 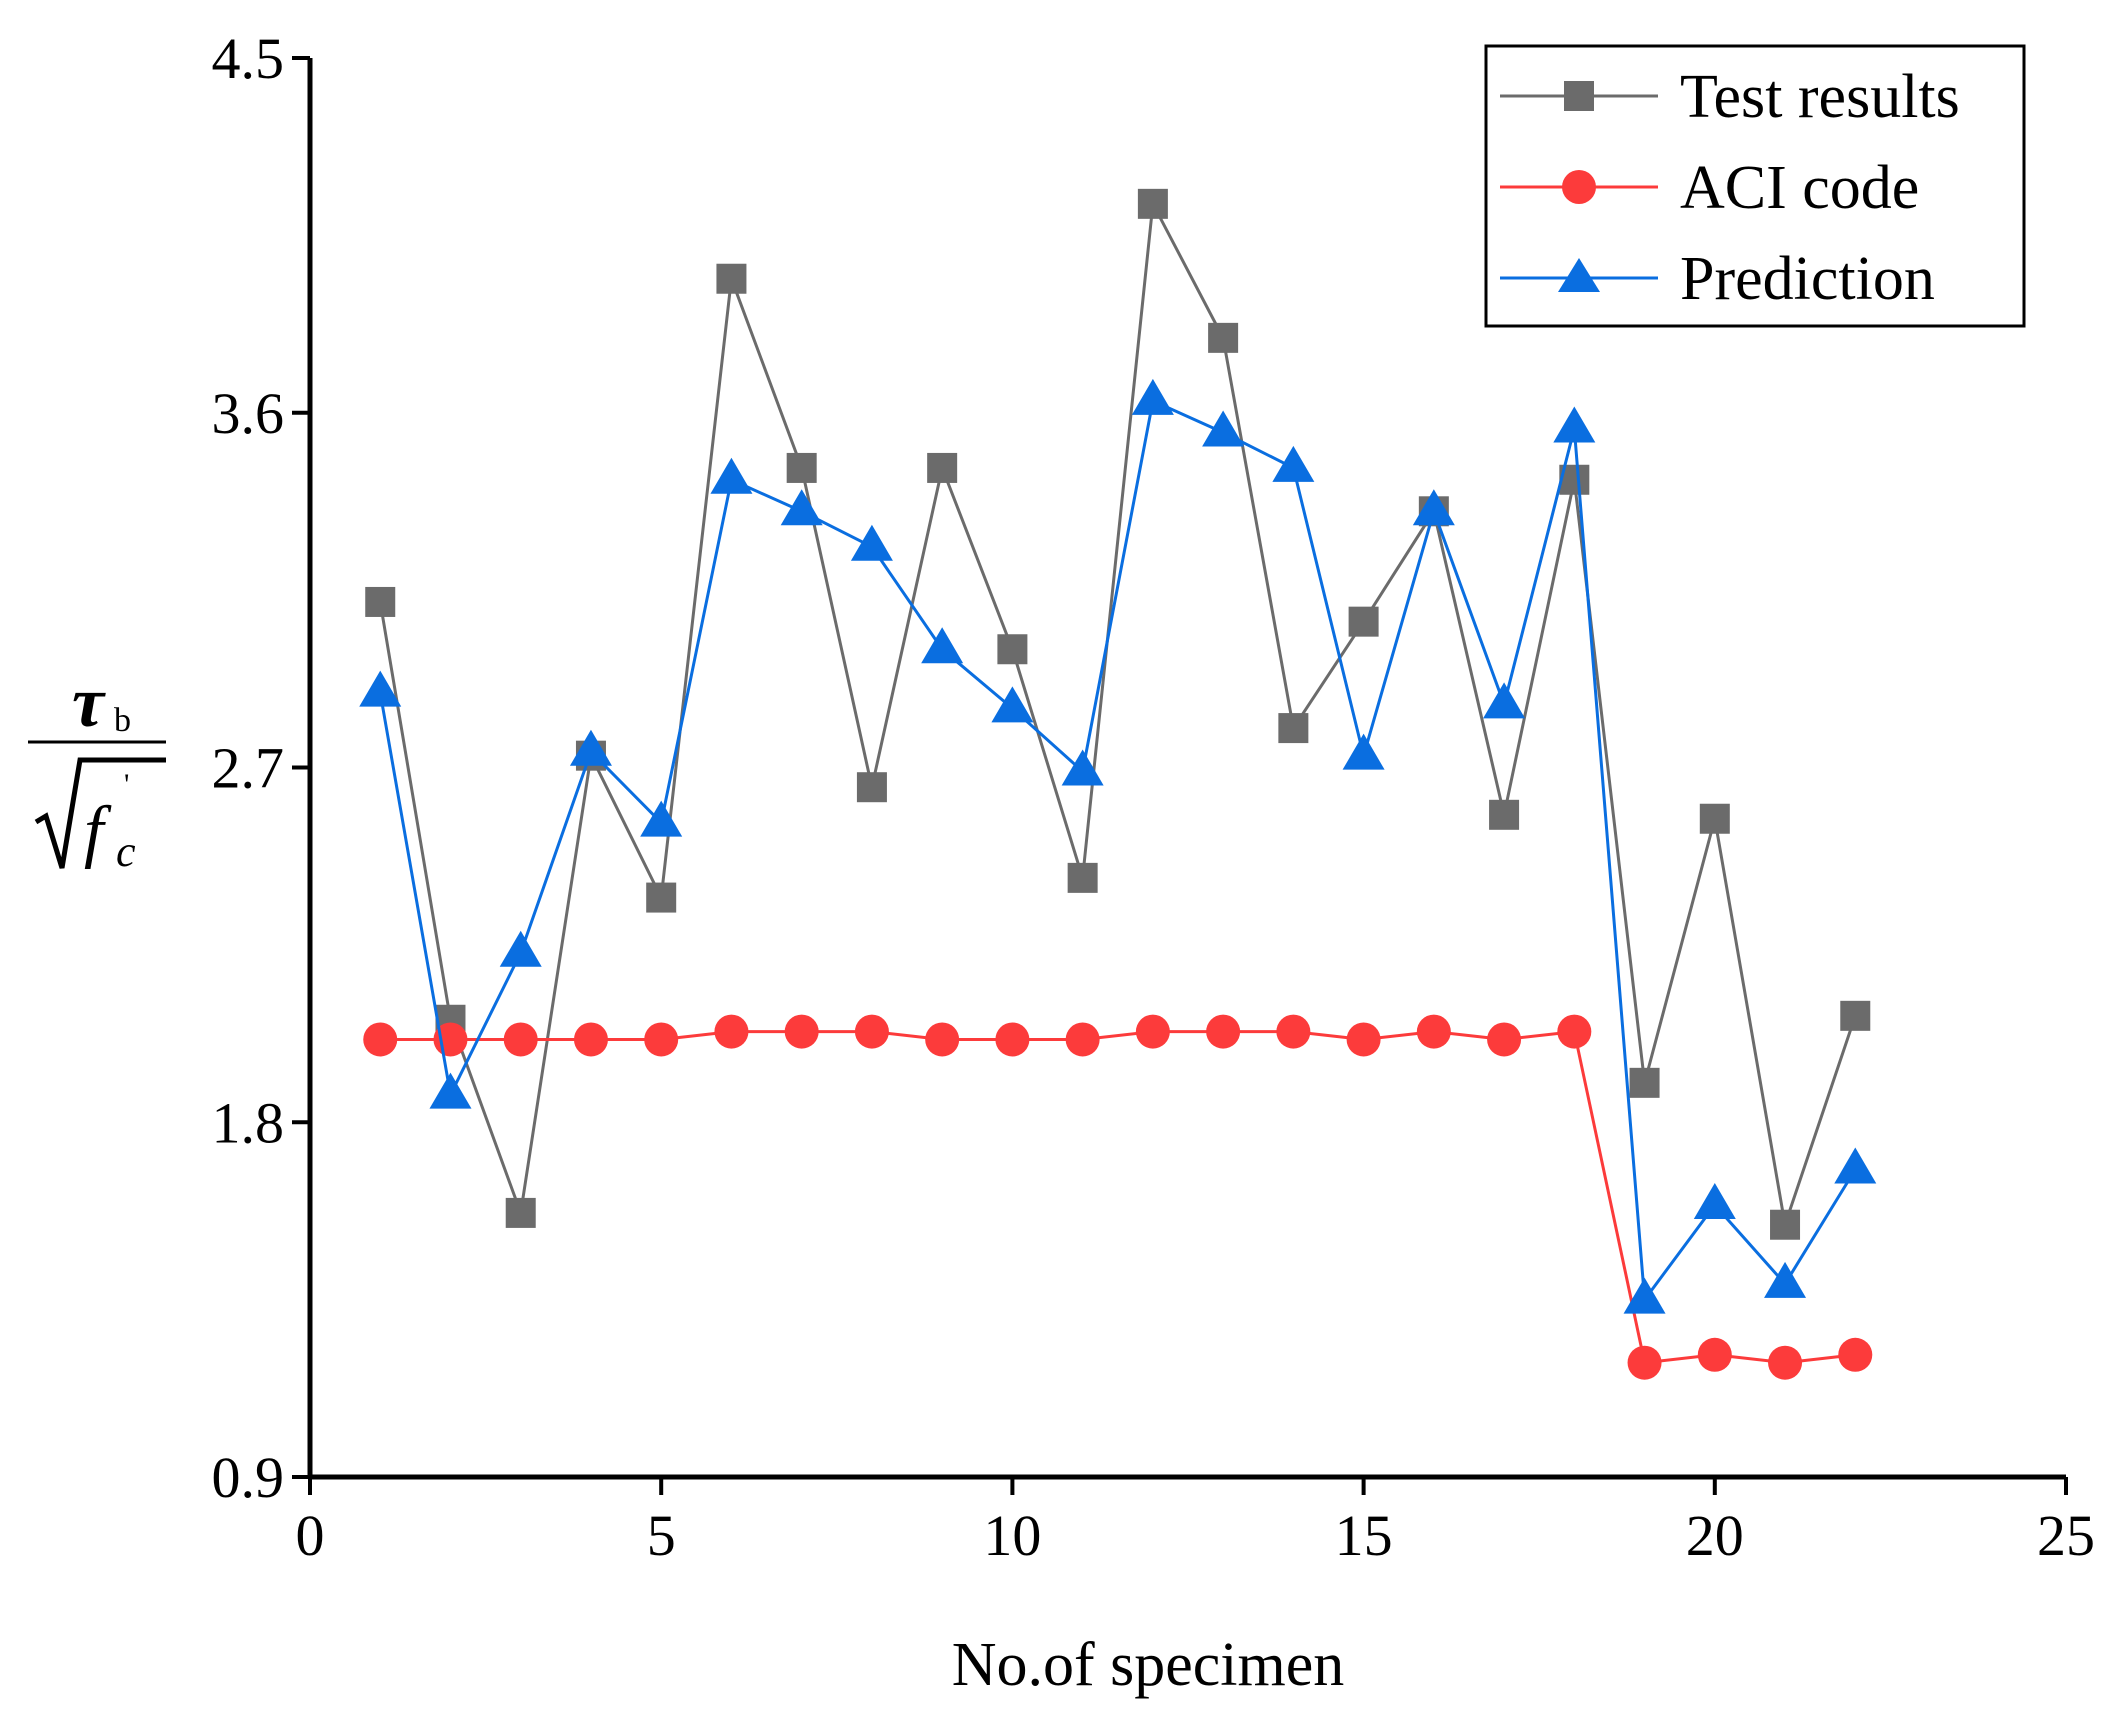 I want to click on y-tick-label: 1.8, so click(x=248, y=1122).